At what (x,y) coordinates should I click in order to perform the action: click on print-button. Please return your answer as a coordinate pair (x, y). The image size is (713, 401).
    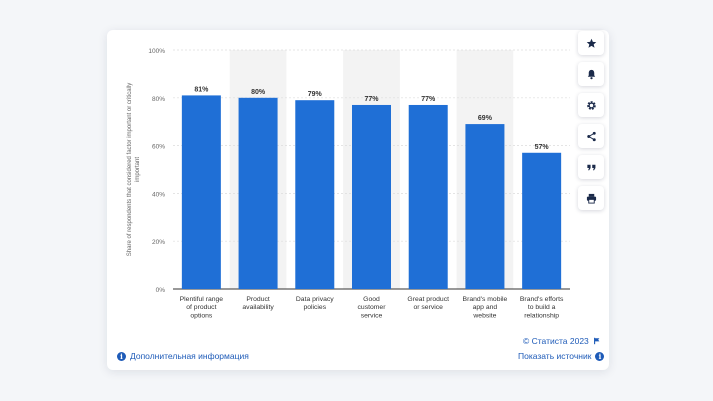
    Looking at the image, I should click on (591, 198).